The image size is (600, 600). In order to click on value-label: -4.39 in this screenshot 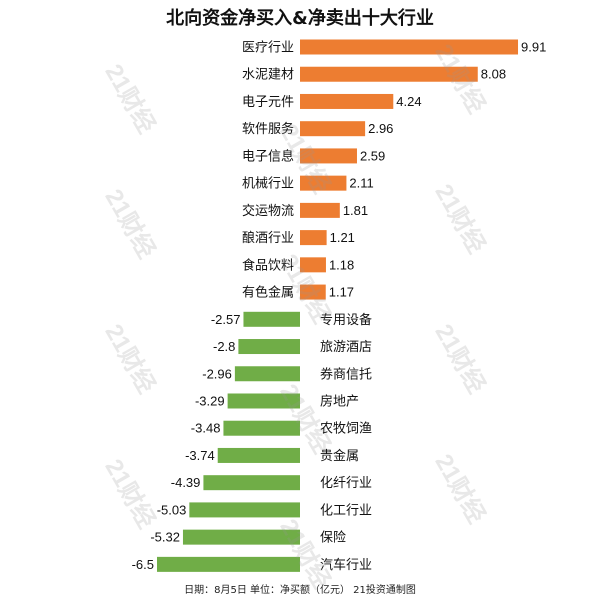, I will do `click(186, 482)`.